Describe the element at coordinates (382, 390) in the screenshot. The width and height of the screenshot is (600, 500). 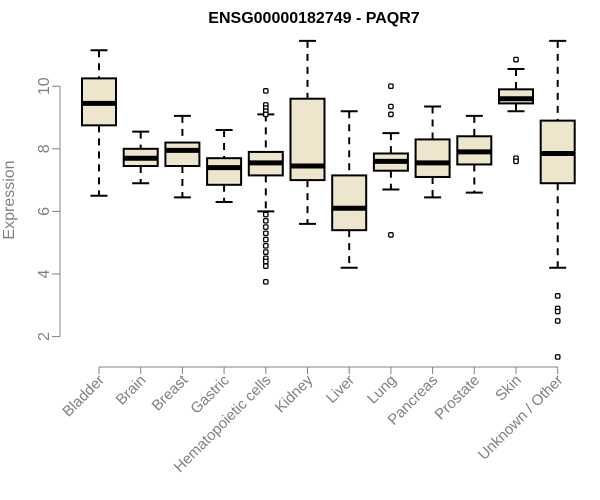
I see `x-tick-label: Lung` at that location.